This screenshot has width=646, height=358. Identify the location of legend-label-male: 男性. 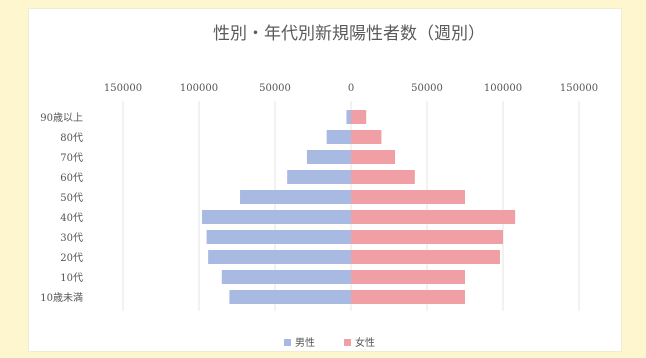
(305, 342).